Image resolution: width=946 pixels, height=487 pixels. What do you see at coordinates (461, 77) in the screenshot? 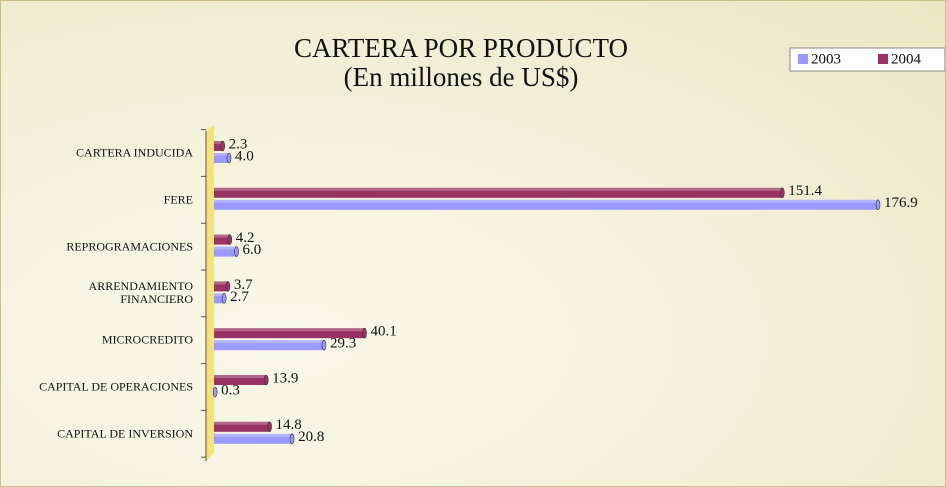
I see `chart-subtitle: (En millones de US$)` at bounding box center [461, 77].